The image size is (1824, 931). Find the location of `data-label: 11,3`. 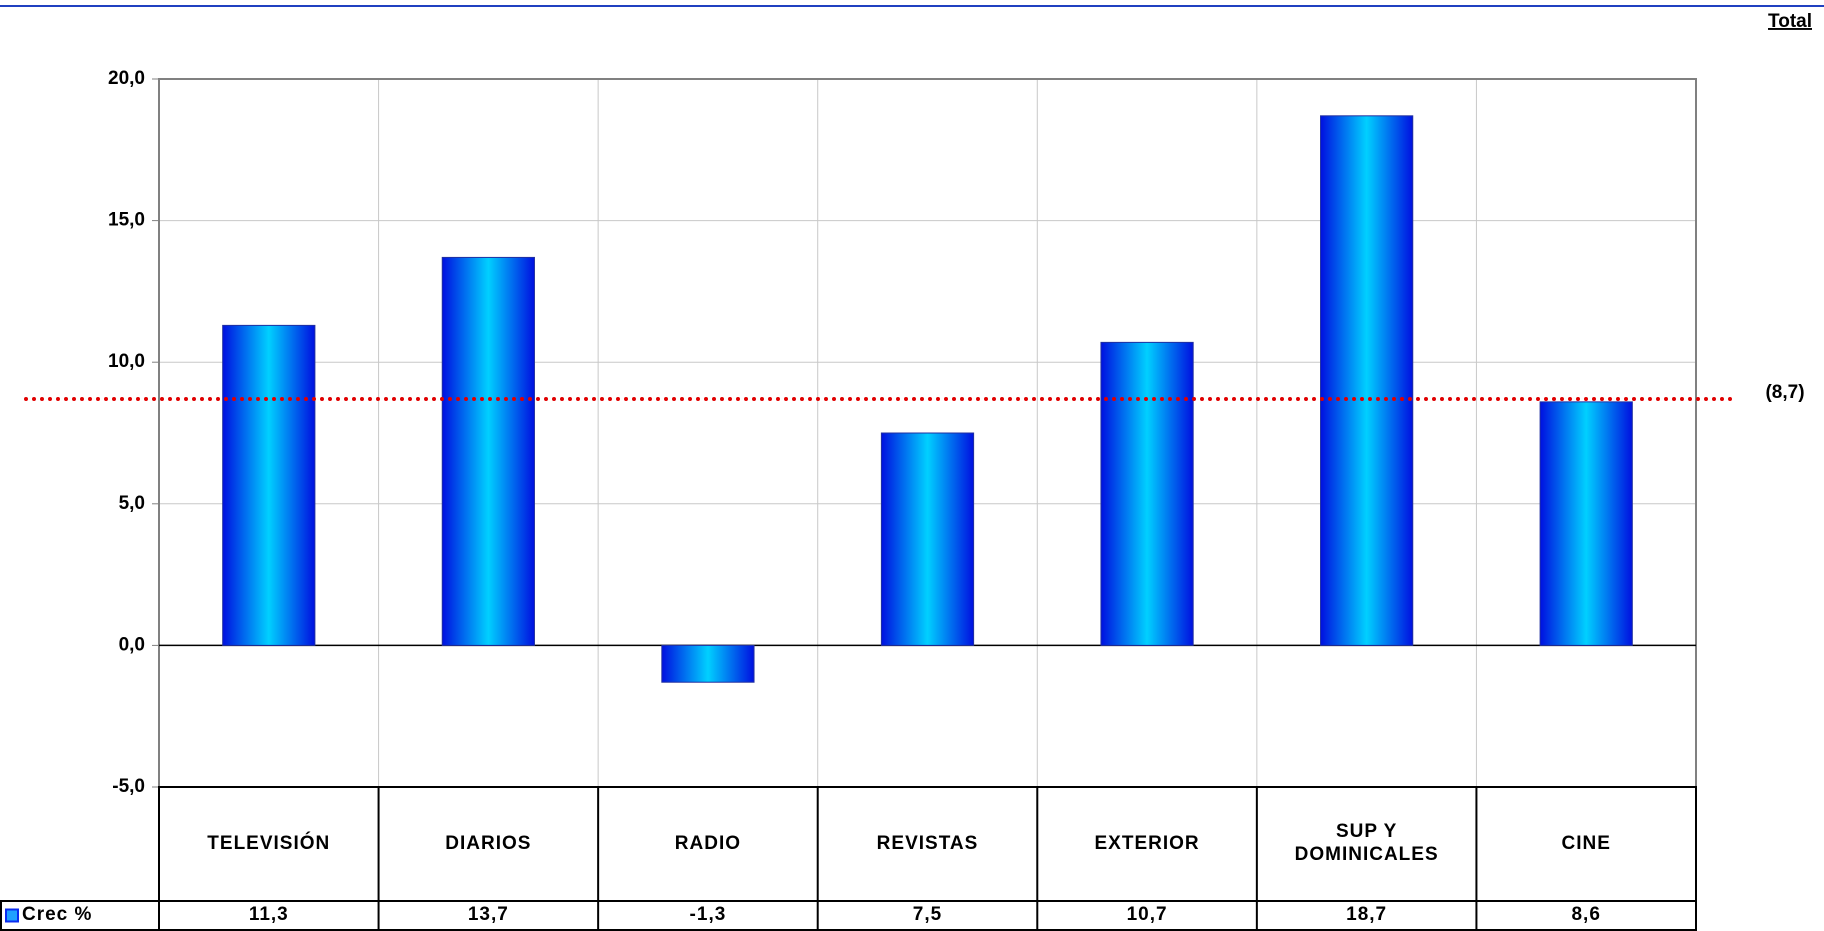

data-label: 11,3 is located at coordinates (268, 915).